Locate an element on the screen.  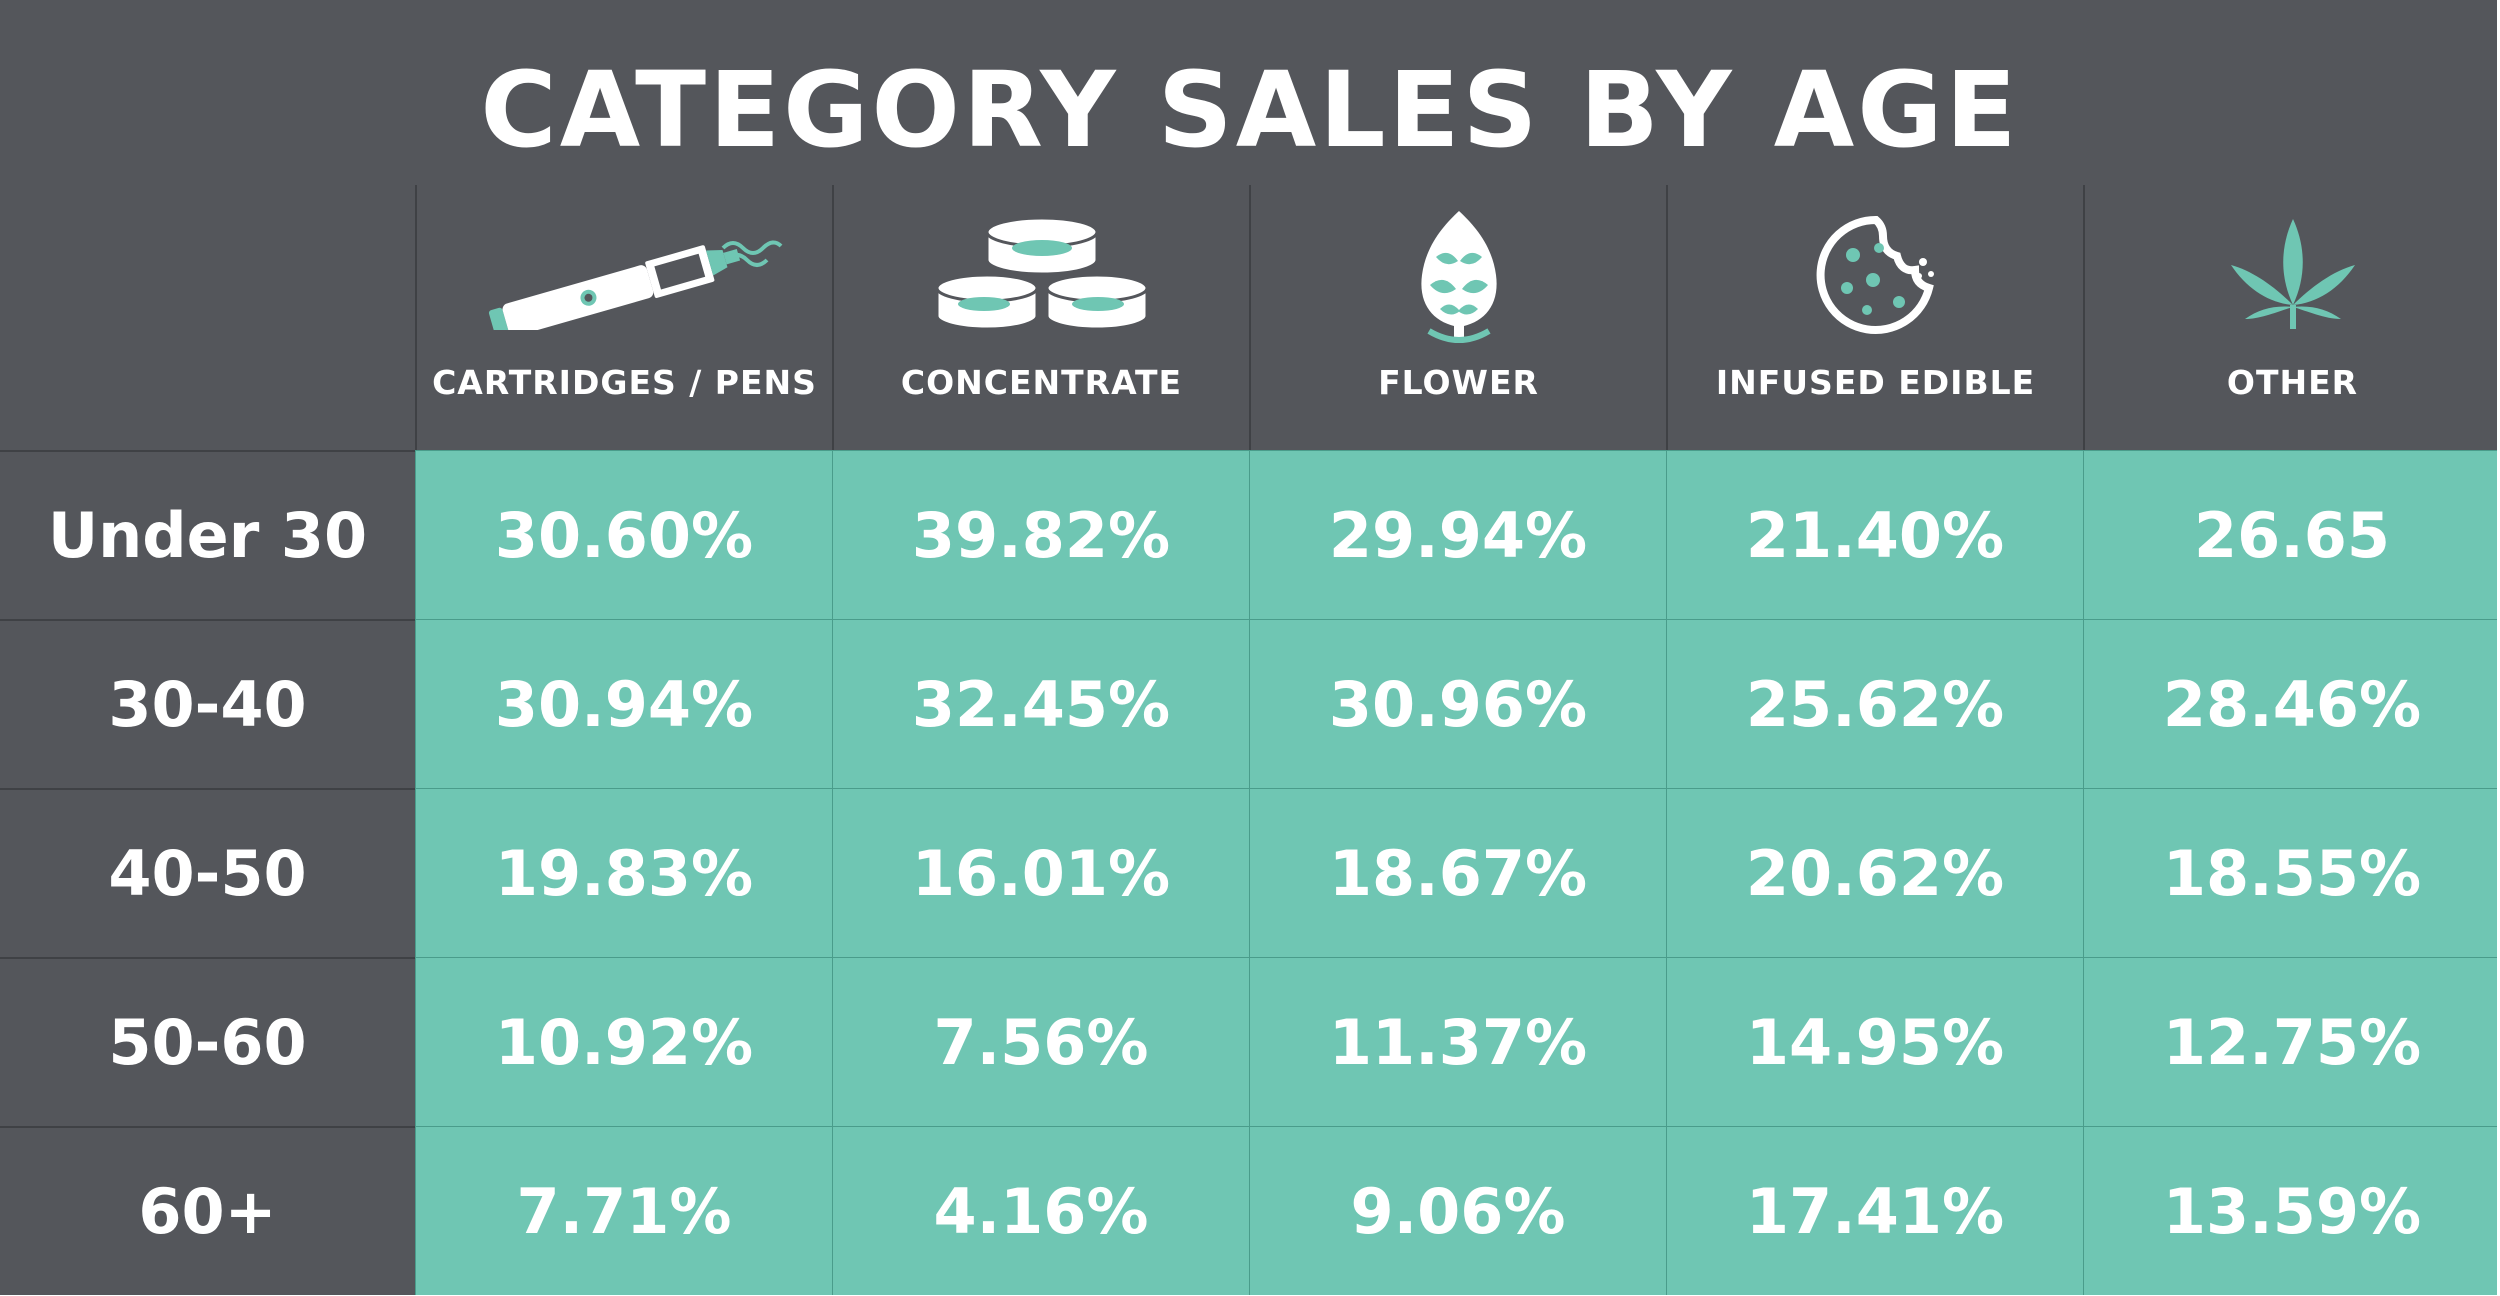
table-cell: 32.45% is located at coordinates (1040, 703).